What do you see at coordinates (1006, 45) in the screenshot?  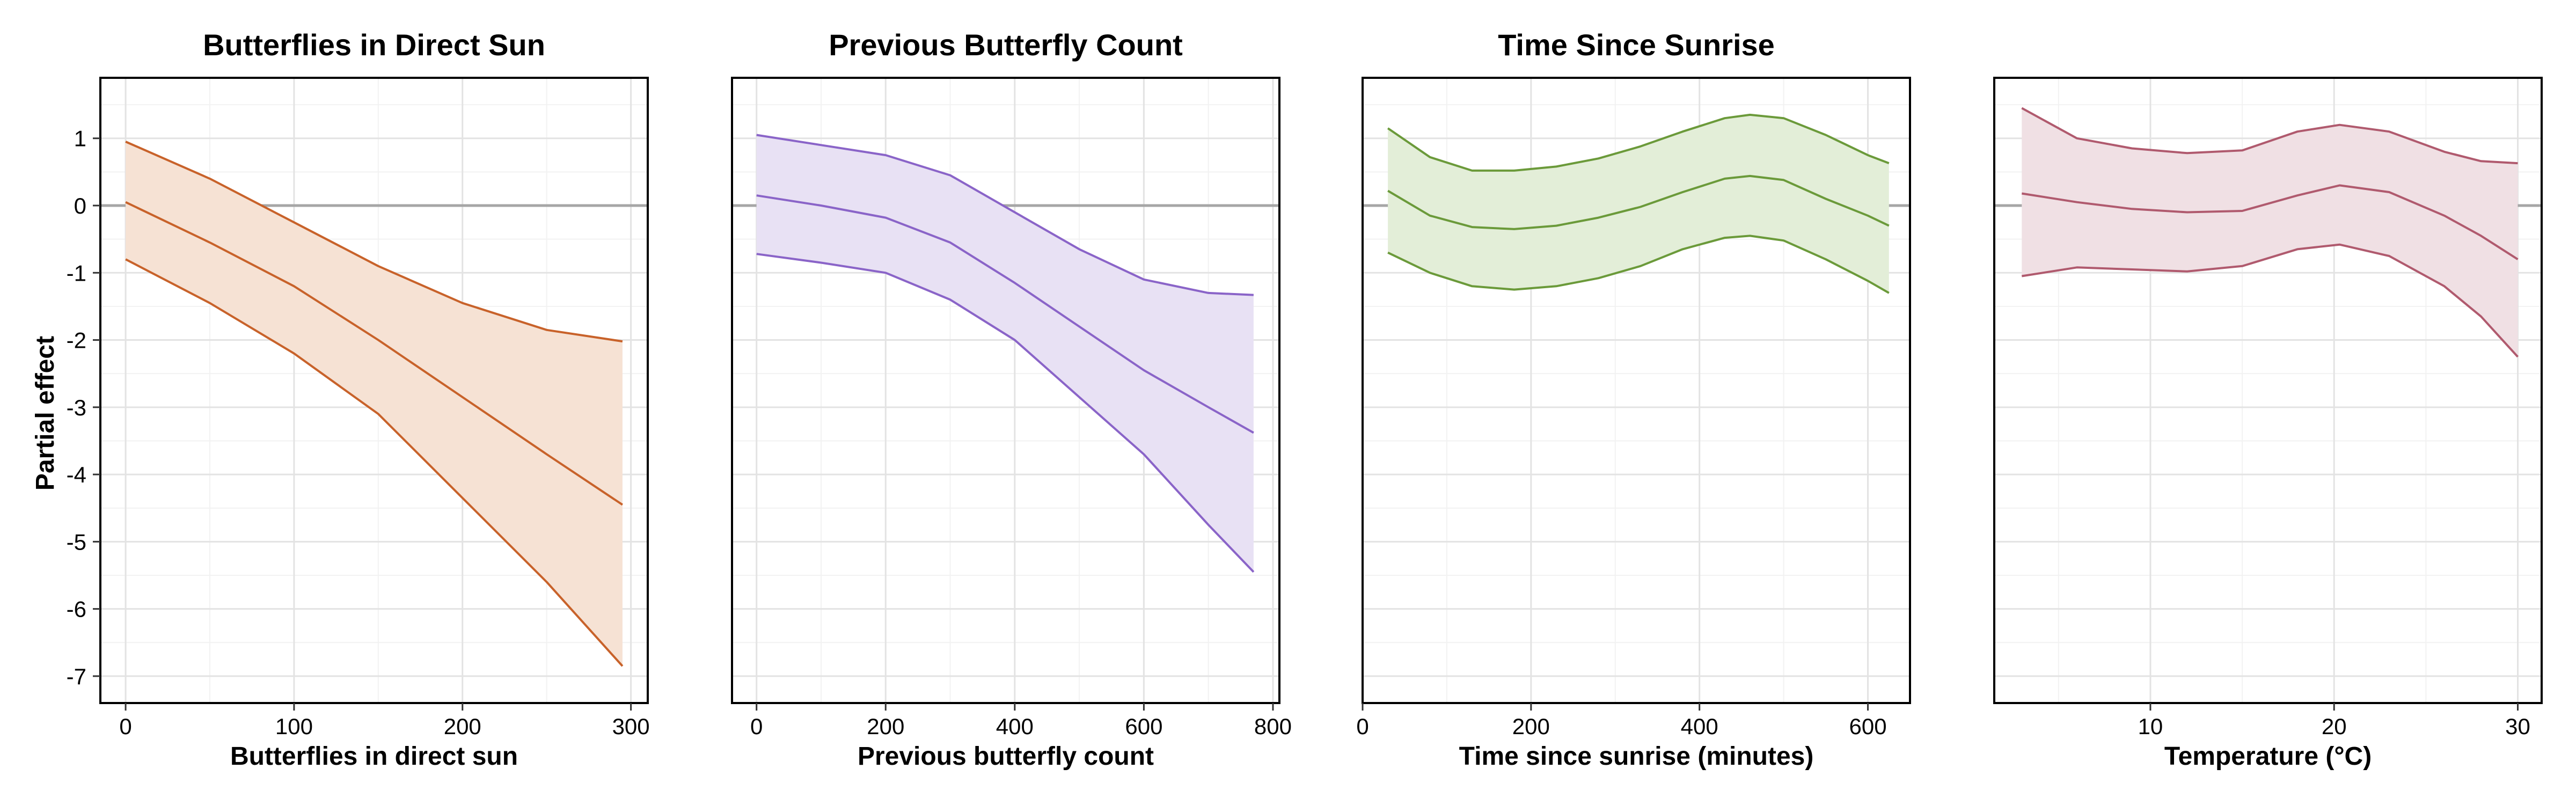 I see `panel-title: Previous Butterfly Count` at bounding box center [1006, 45].